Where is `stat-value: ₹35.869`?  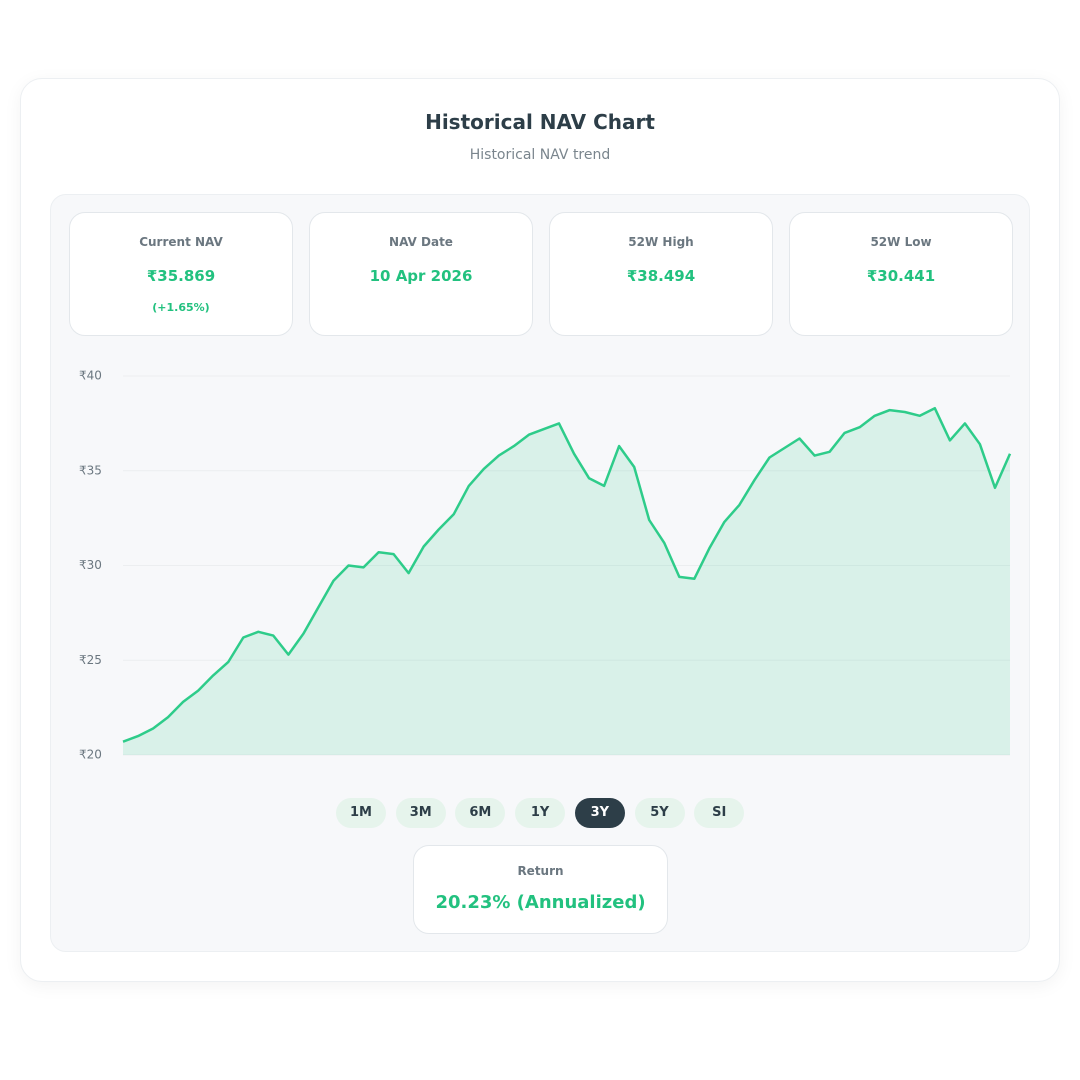 stat-value: ₹35.869 is located at coordinates (181, 276).